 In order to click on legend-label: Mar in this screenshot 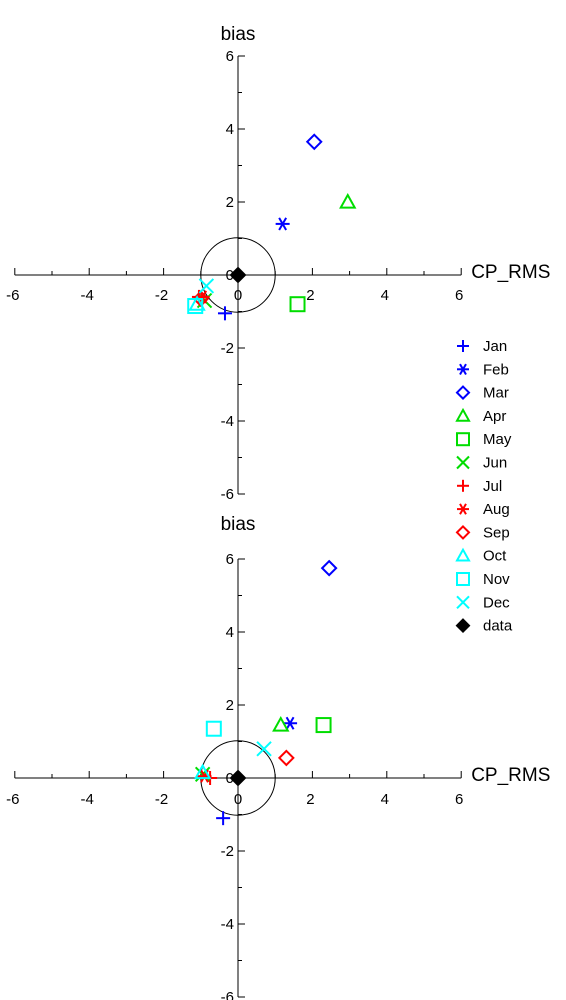, I will do `click(496, 393)`.